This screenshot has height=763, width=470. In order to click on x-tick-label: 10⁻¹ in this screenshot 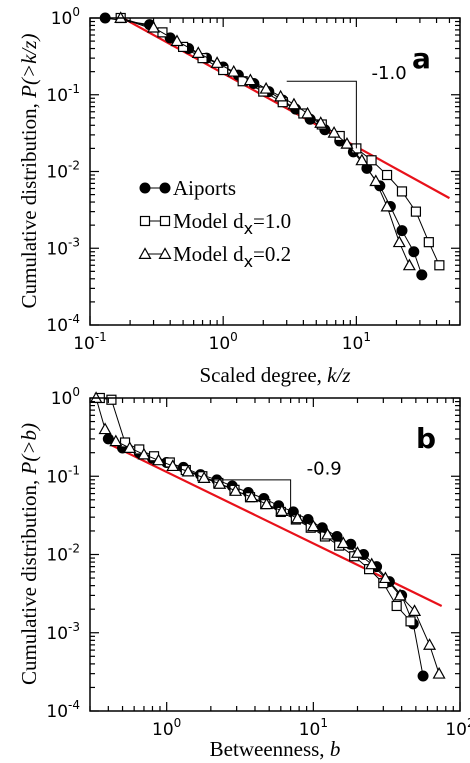, I will do `click(90, 342)`.